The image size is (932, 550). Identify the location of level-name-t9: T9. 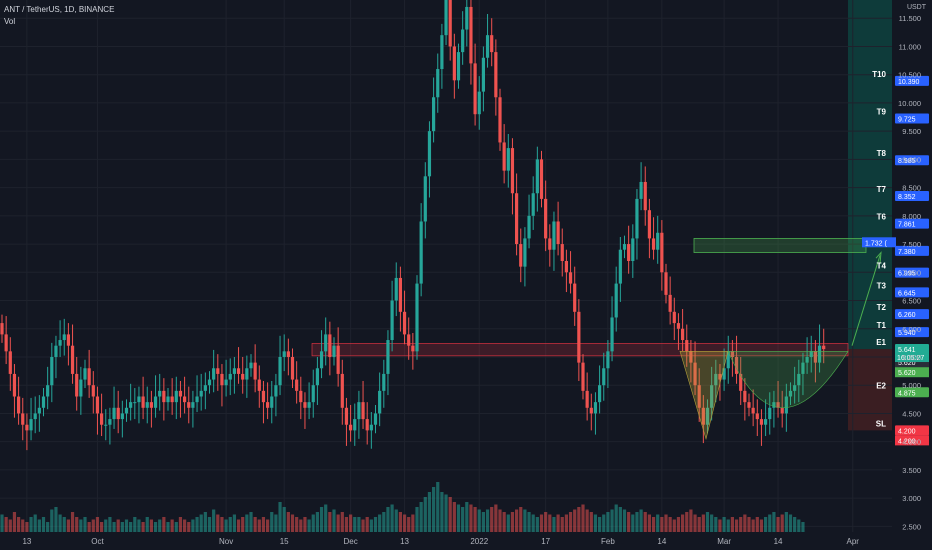
(882, 111).